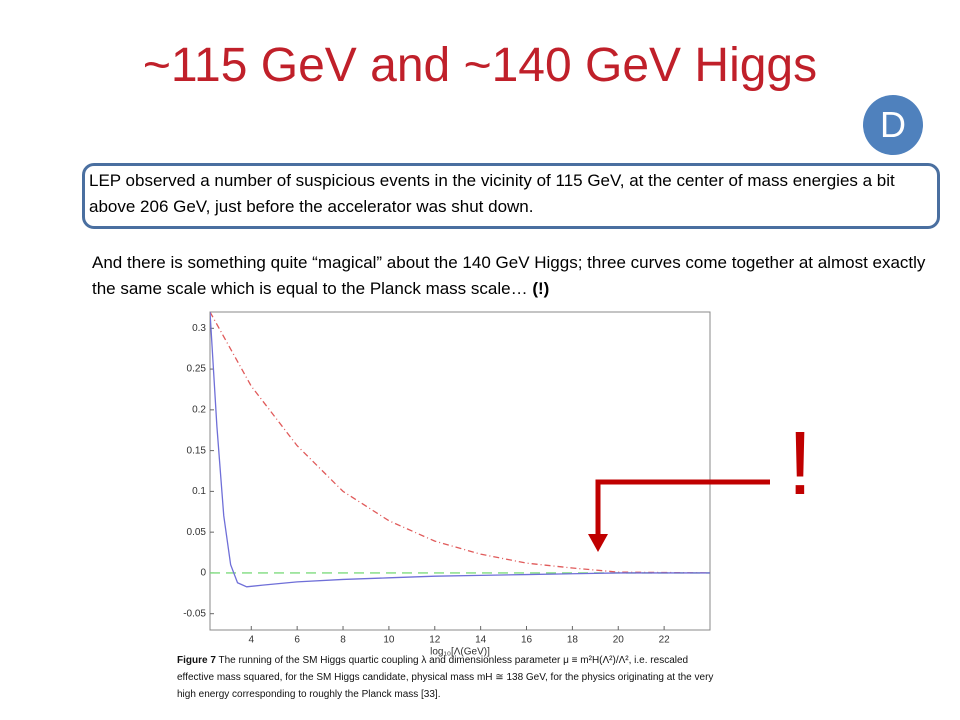  What do you see at coordinates (197, 450) in the screenshot?
I see `y-tick-label: 0.15` at bounding box center [197, 450].